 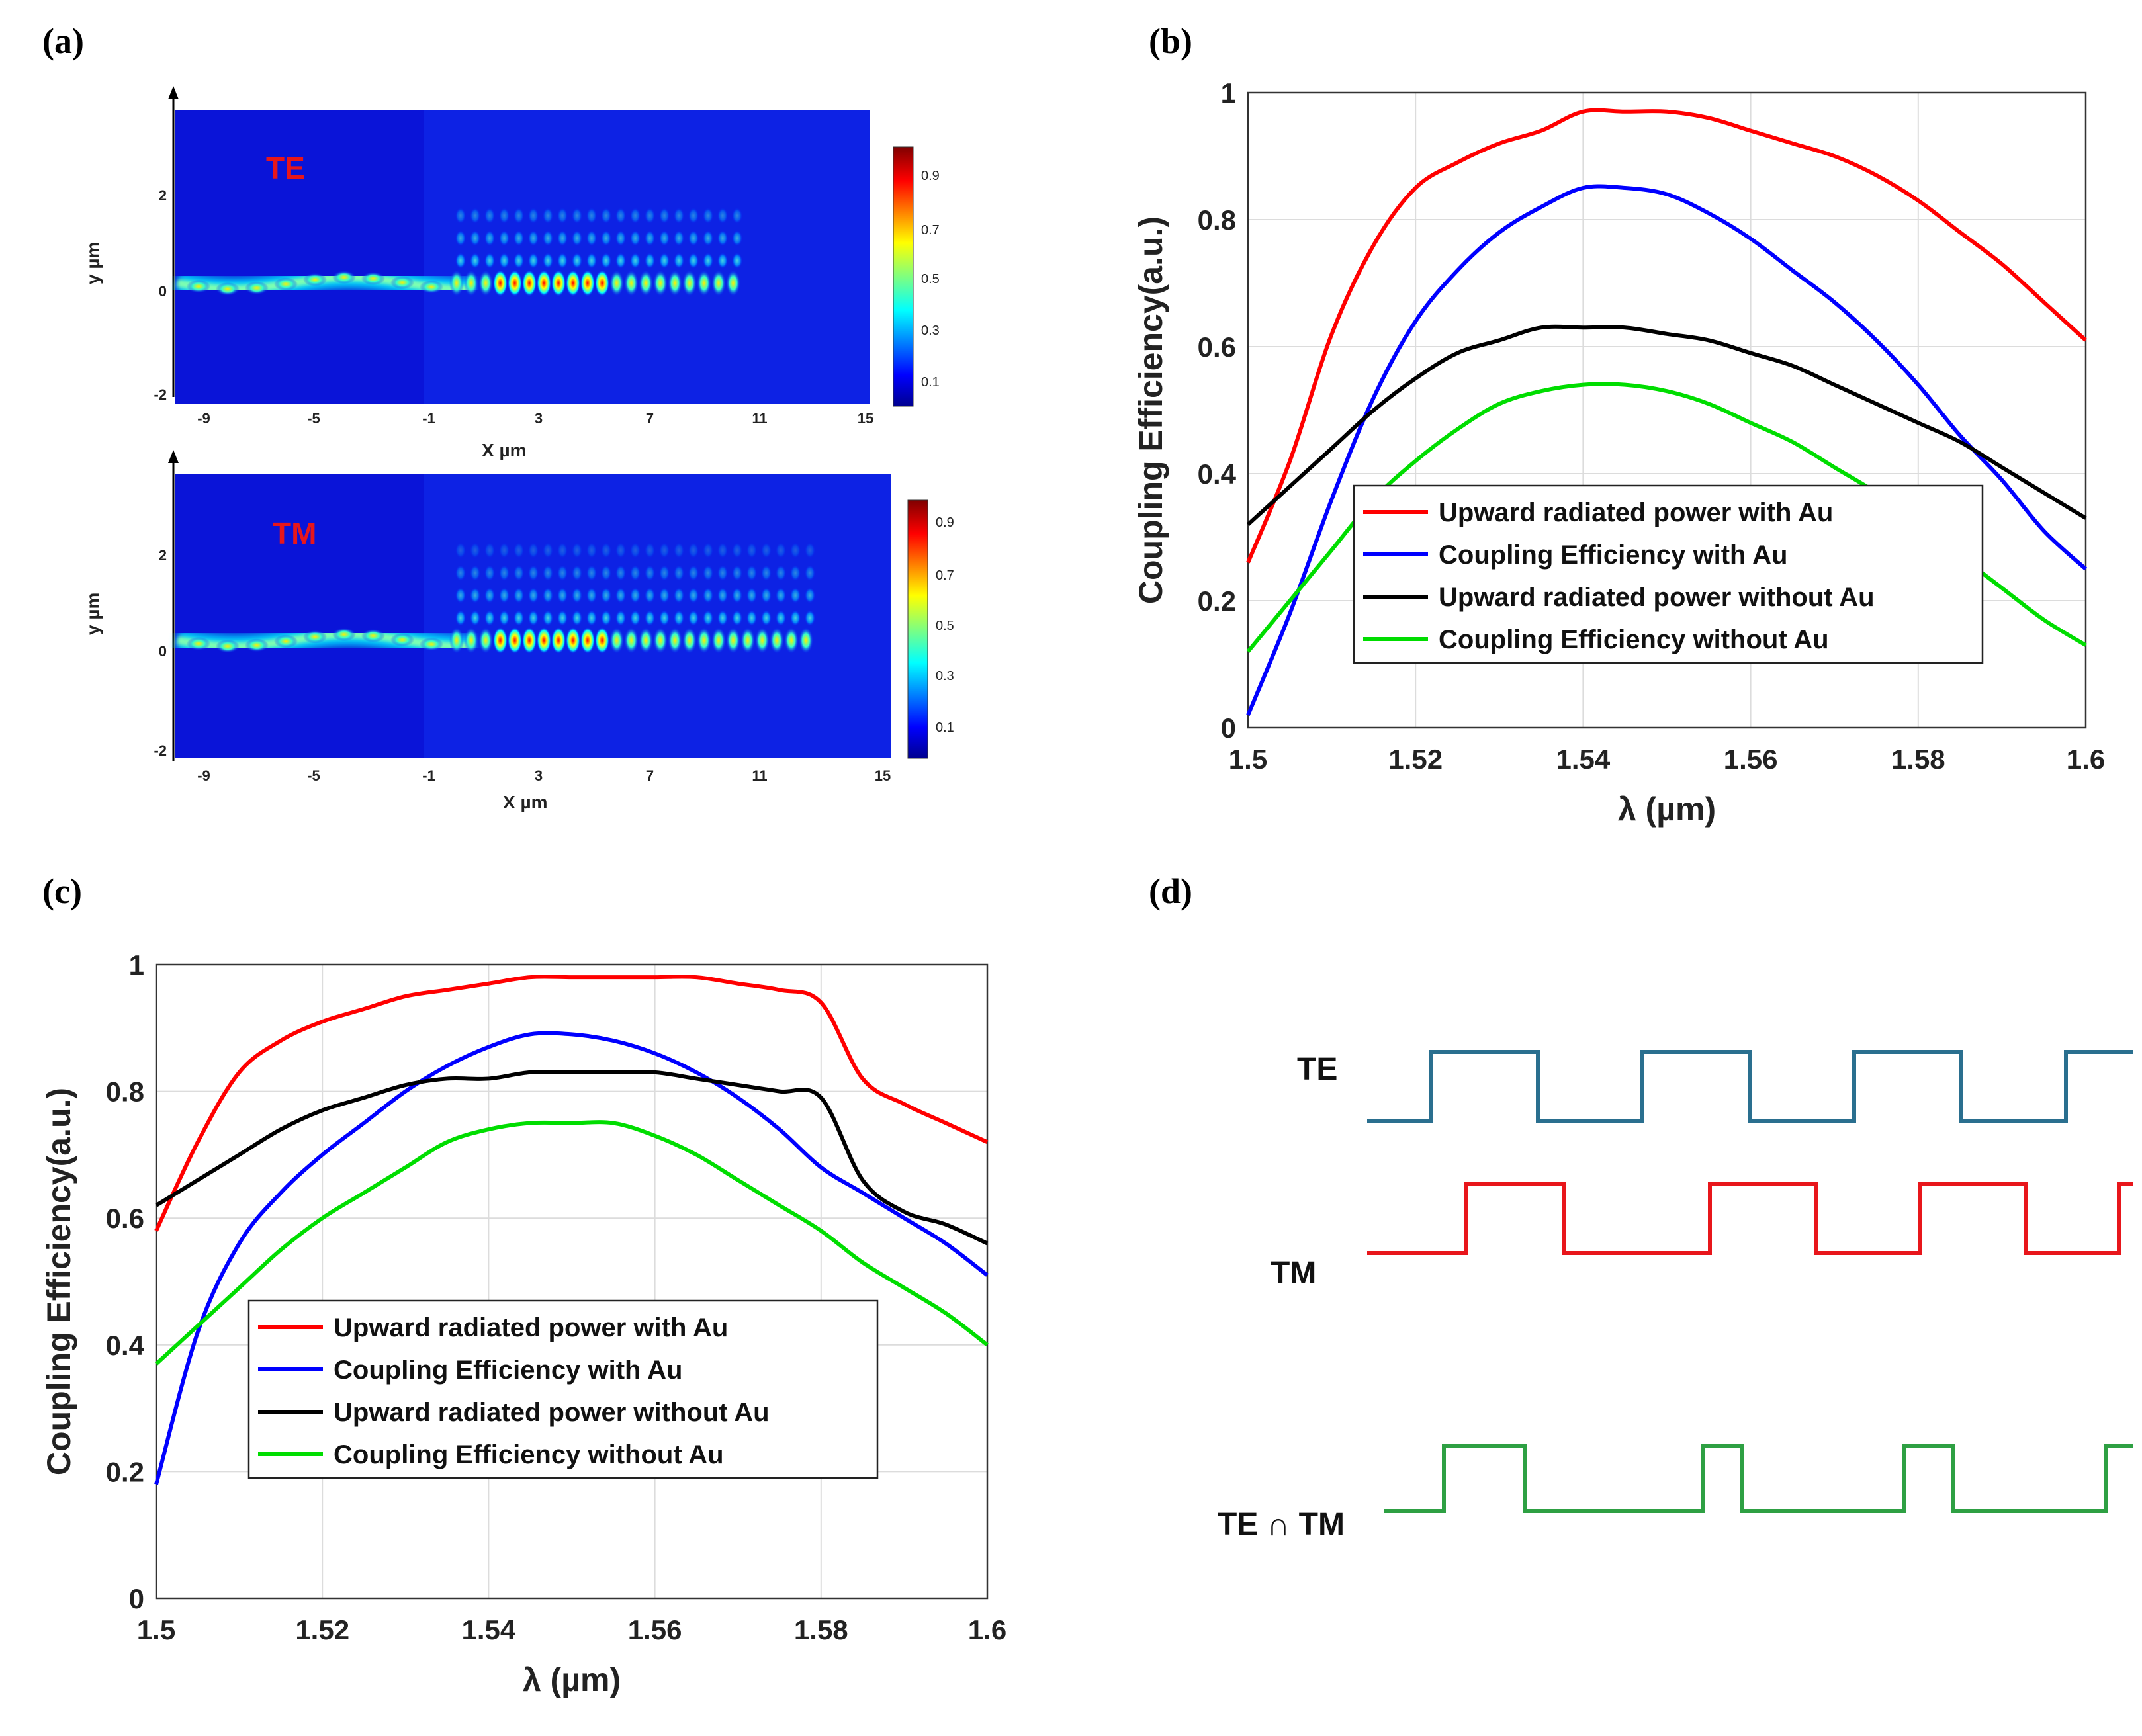 I want to click on chart-c-legend-entry: Coupling Efficiency without Au, so click(x=529, y=1454).